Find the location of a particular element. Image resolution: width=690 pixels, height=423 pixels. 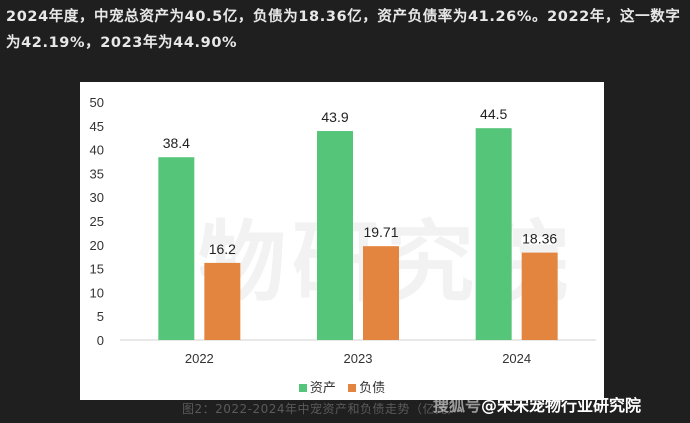

y-tick-label-40: 40 is located at coordinates (97, 150).